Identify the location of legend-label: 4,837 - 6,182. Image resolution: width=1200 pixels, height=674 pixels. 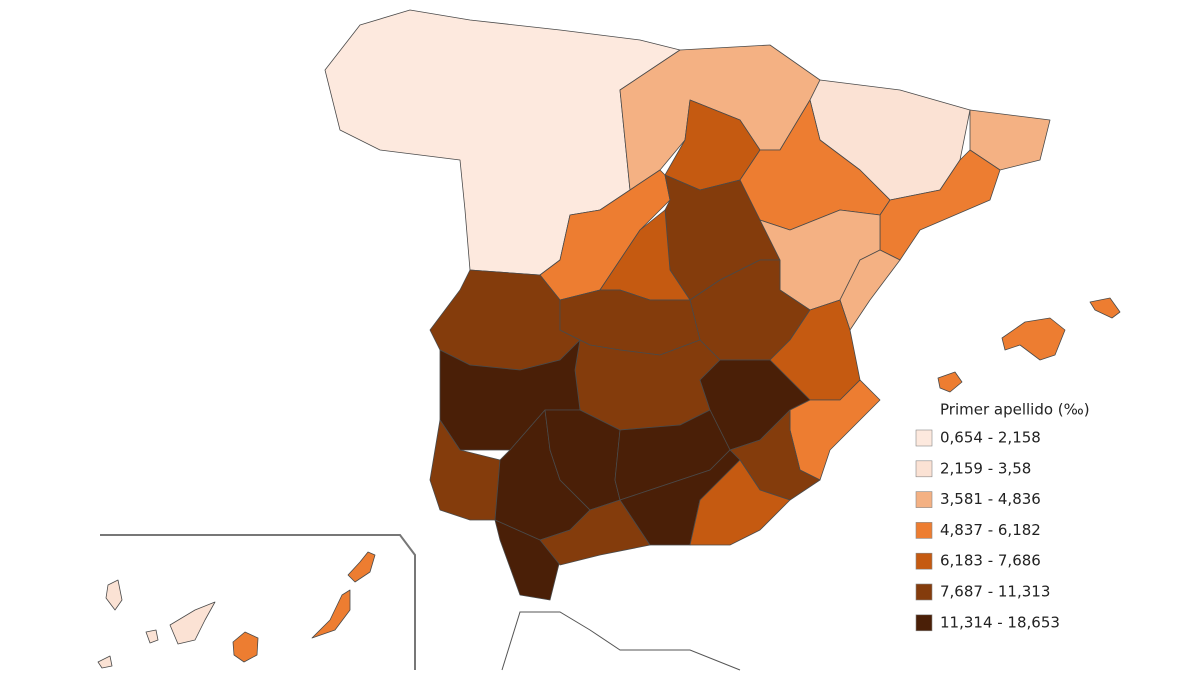
(990, 530).